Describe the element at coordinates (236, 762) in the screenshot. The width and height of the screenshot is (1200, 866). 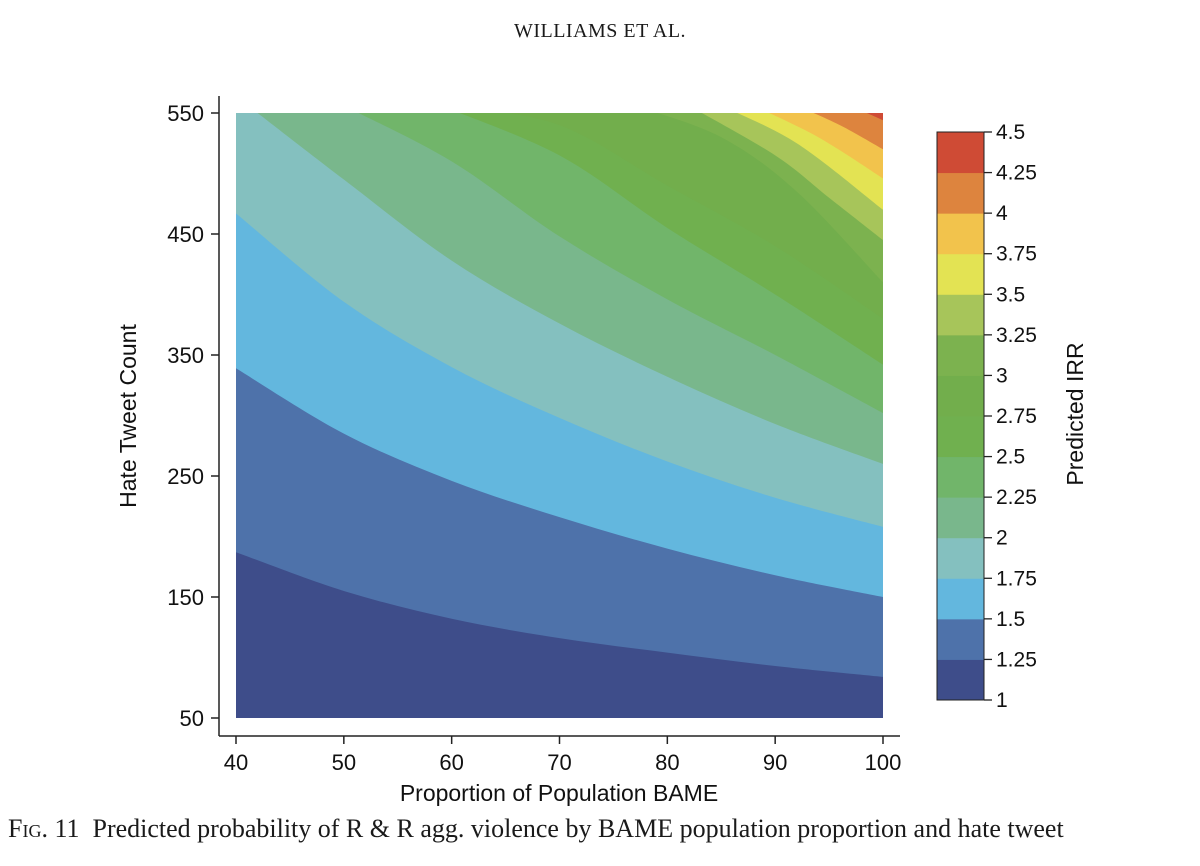
I see `x-tick-label: 40` at that location.